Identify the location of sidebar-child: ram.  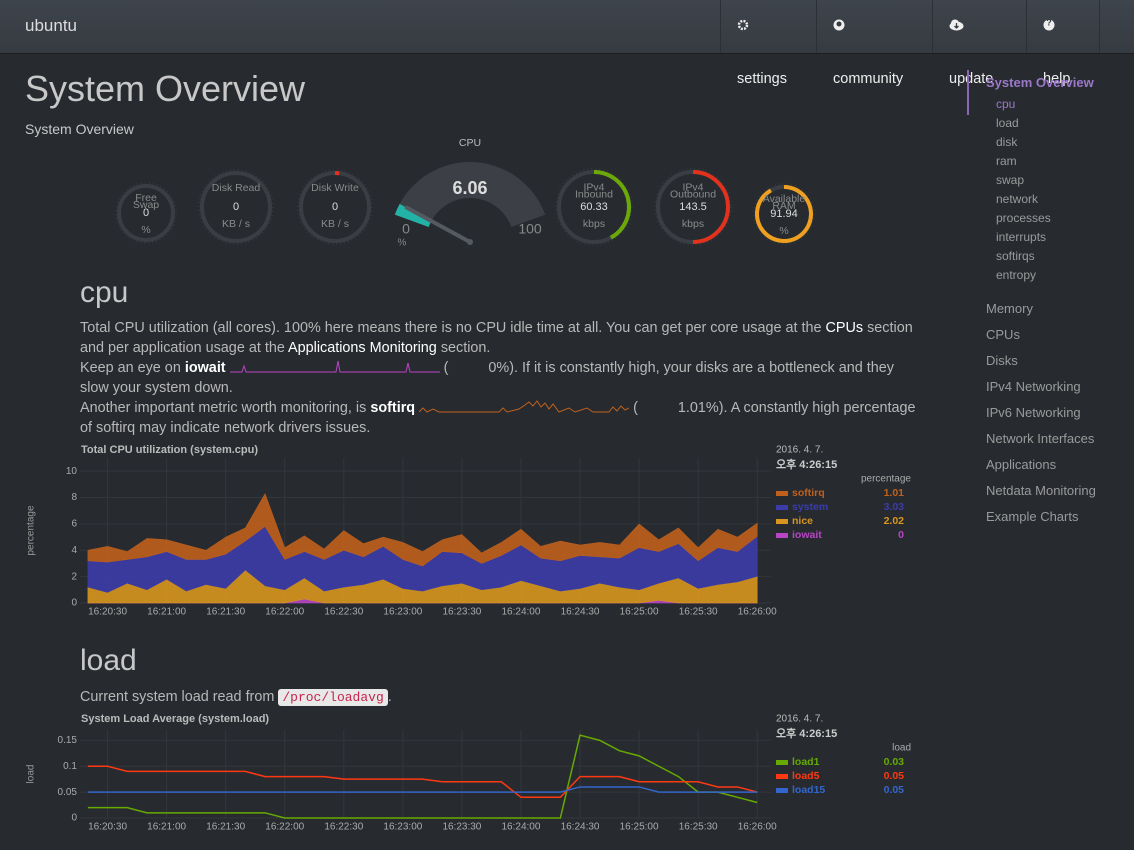
(1006, 161).